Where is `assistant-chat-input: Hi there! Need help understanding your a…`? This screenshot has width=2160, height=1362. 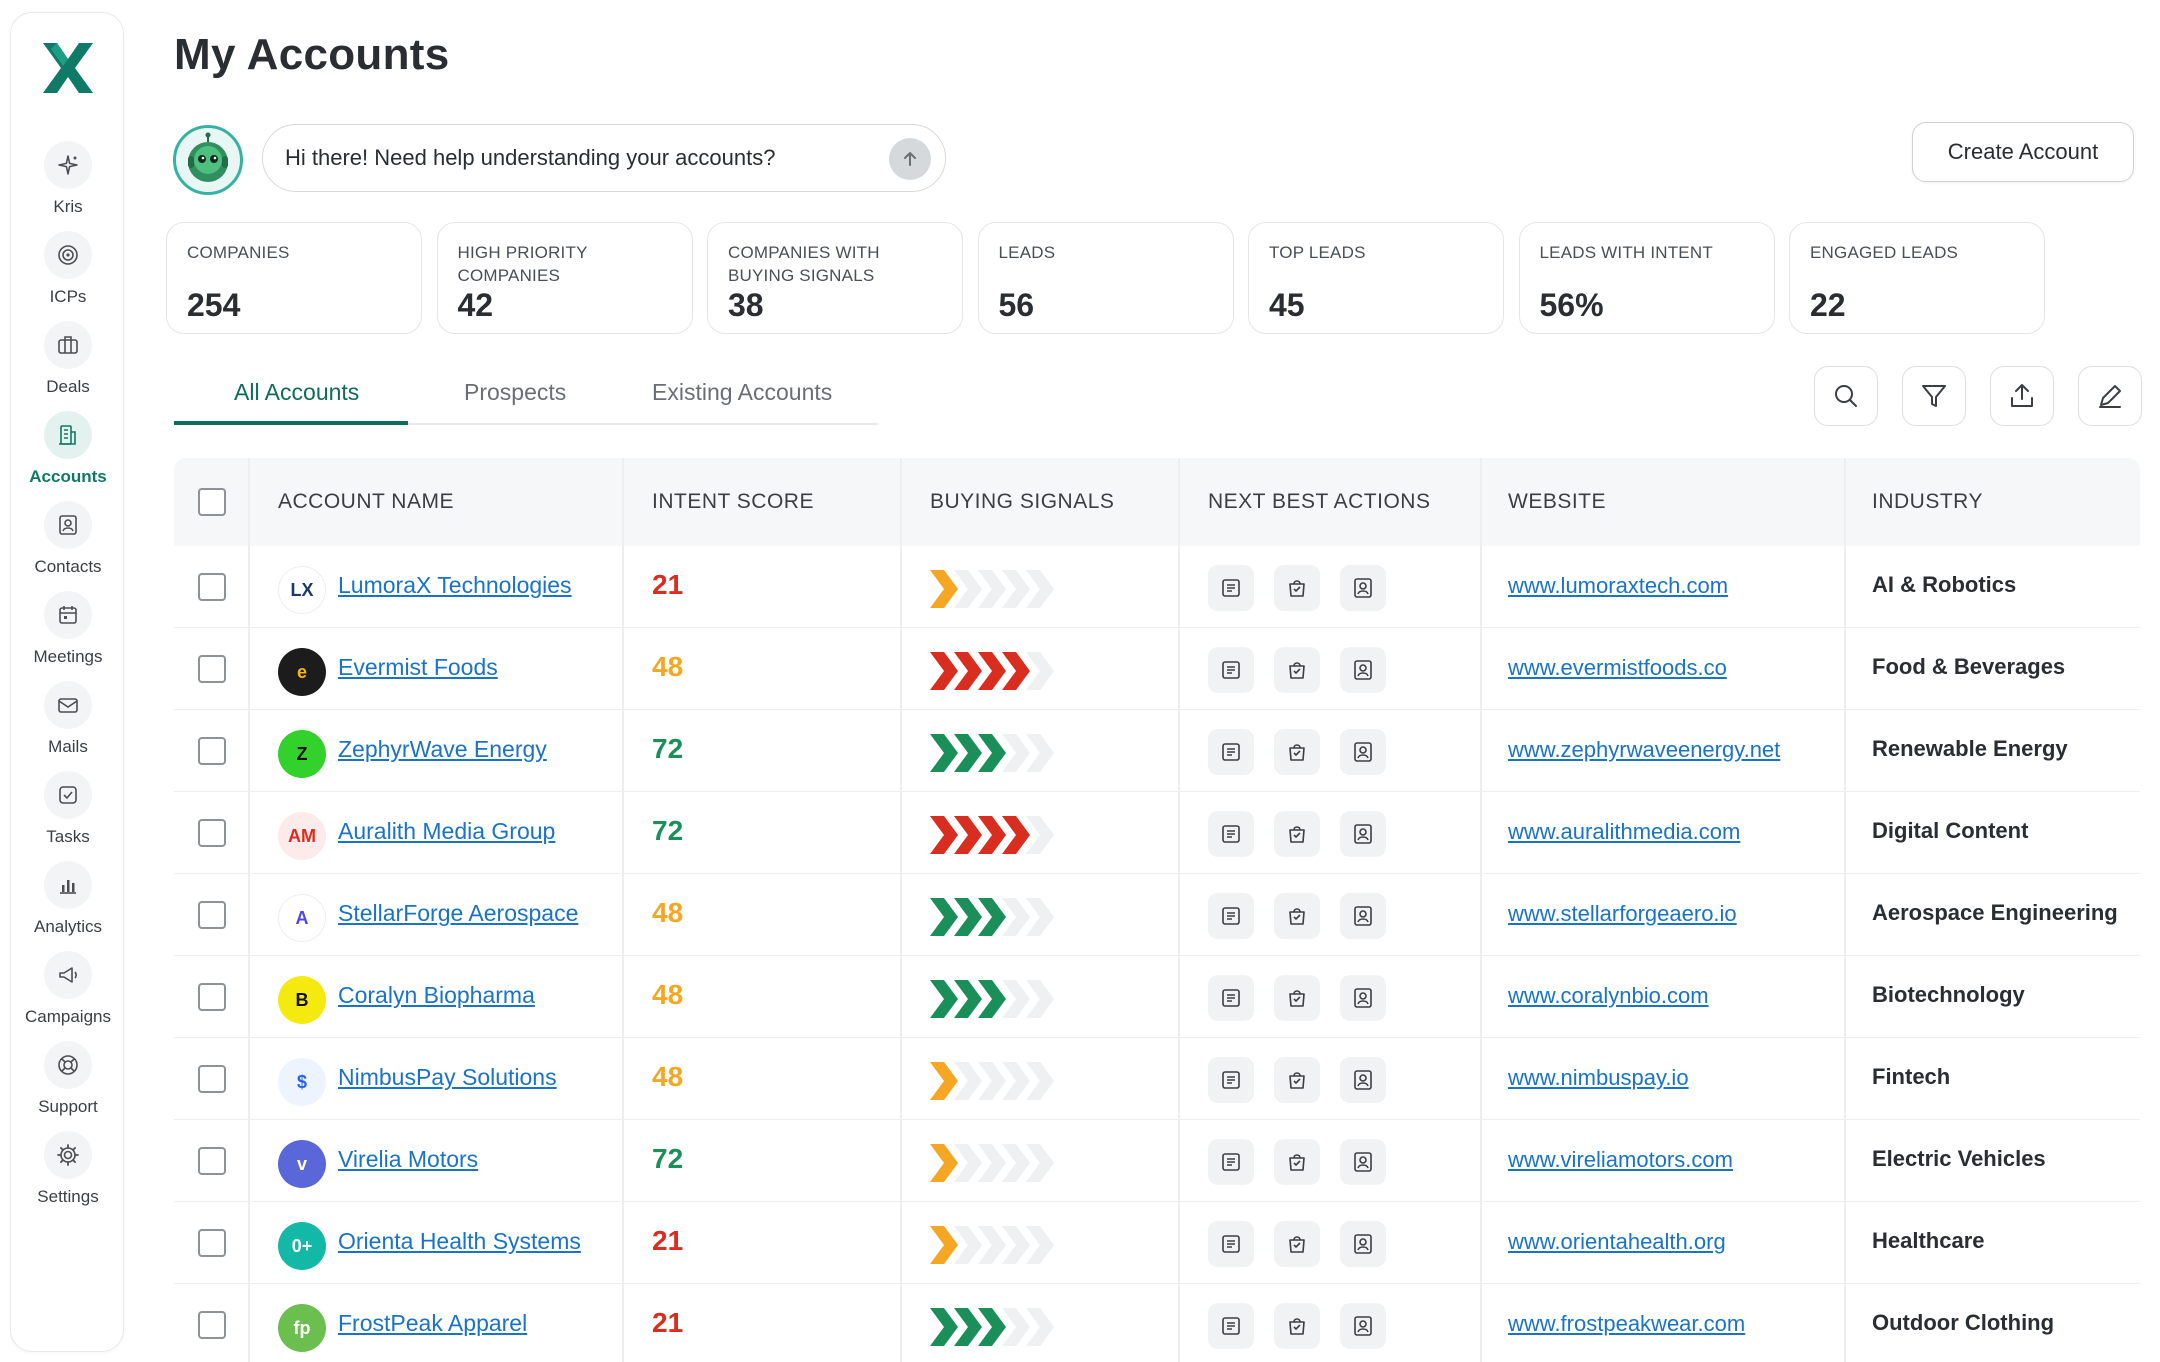 assistant-chat-input: Hi there! Need help understanding your a… is located at coordinates (604, 158).